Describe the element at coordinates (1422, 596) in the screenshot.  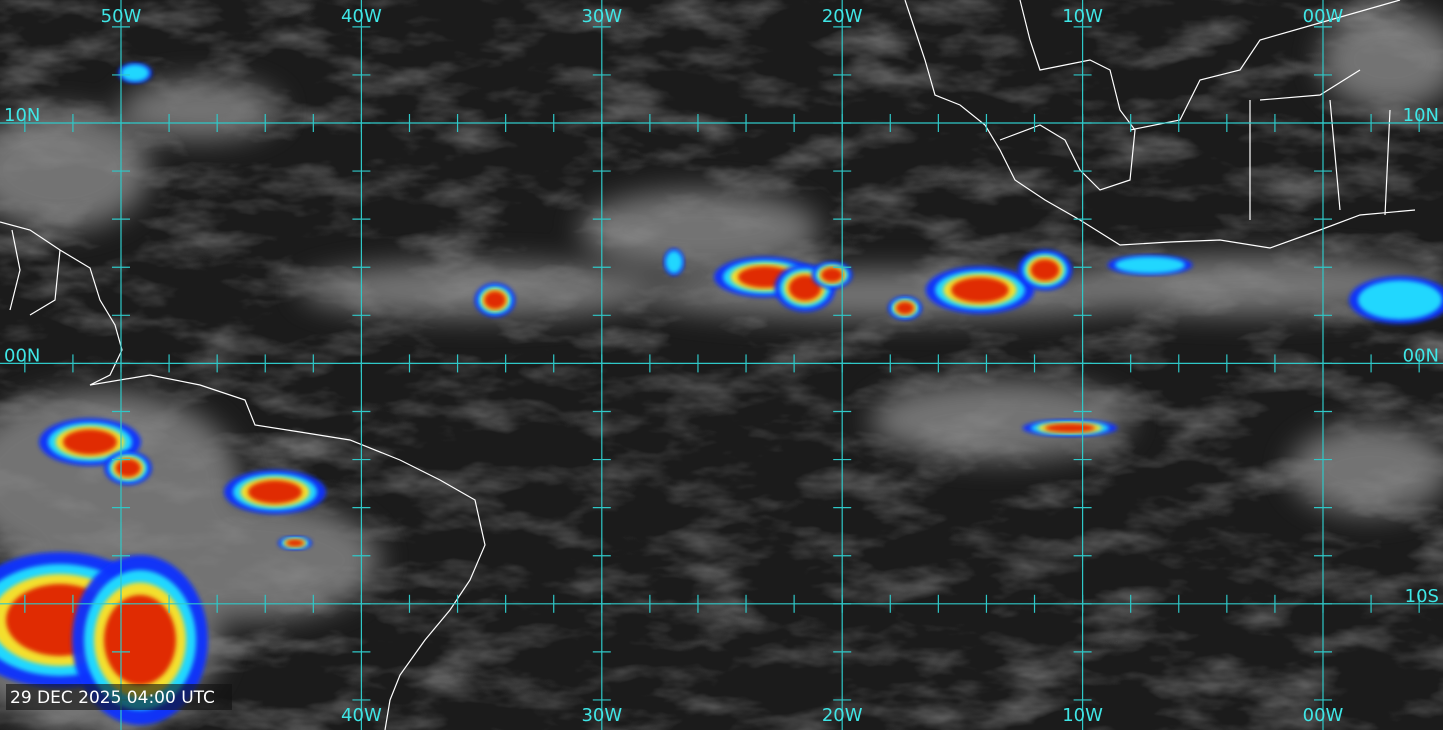
I see `lat-label: 10S` at that location.